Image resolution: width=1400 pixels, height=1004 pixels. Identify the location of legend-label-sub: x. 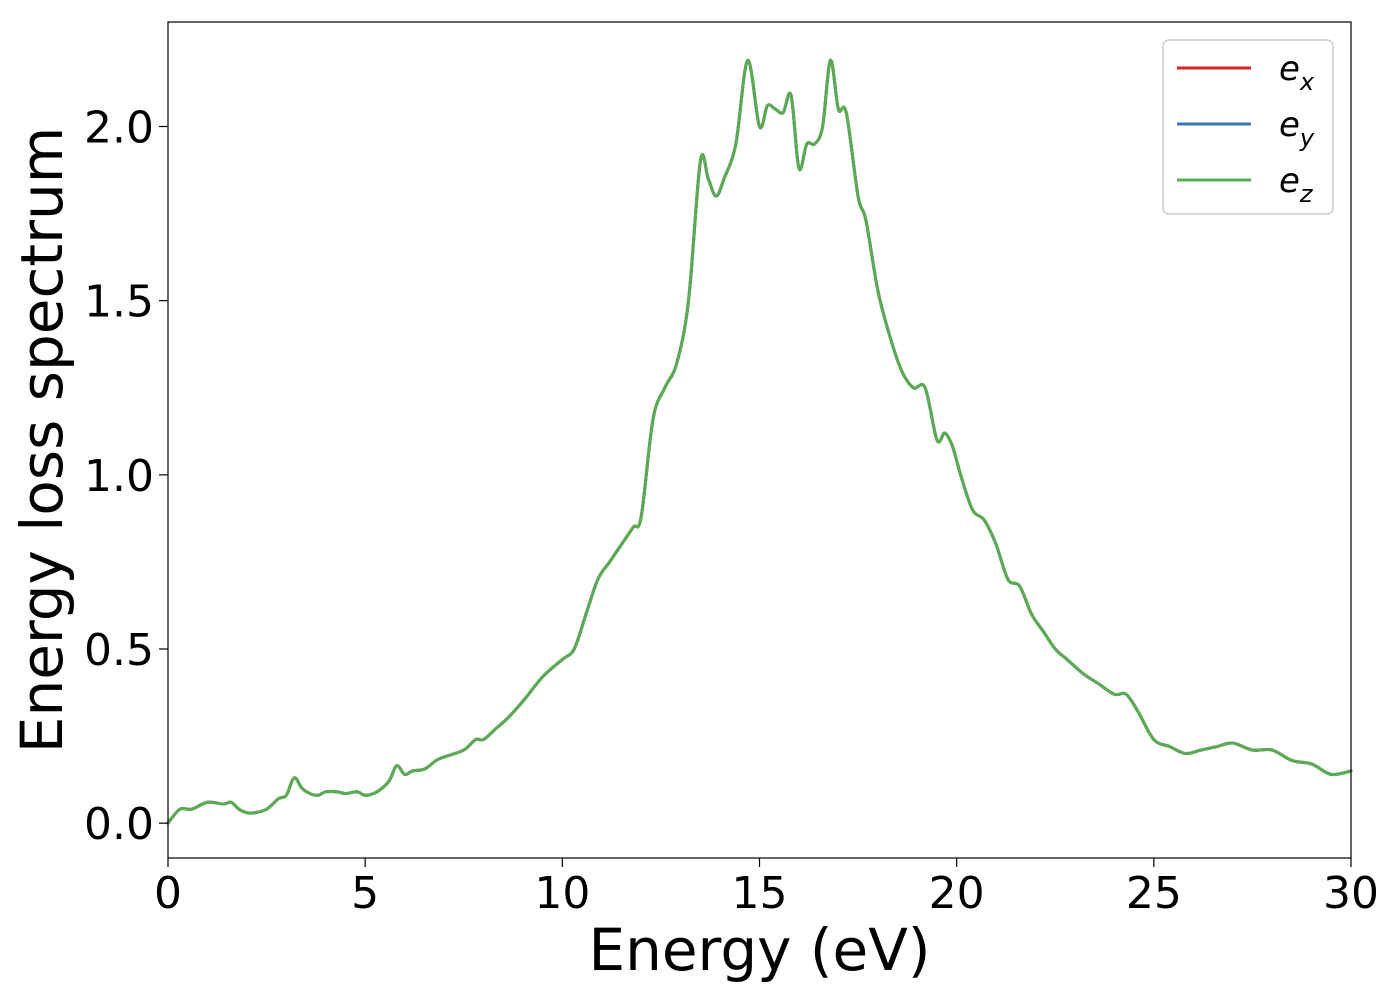
(1307, 82).